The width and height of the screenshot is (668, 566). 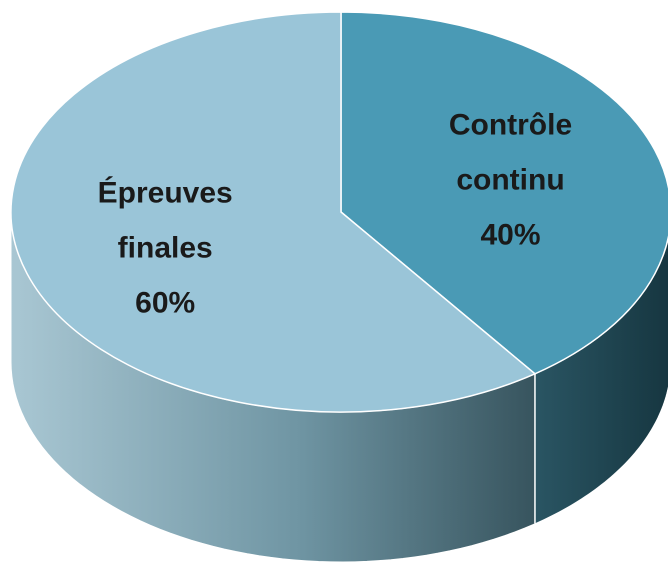 I want to click on slice-name-label-controle-continu: continu, so click(x=510, y=180).